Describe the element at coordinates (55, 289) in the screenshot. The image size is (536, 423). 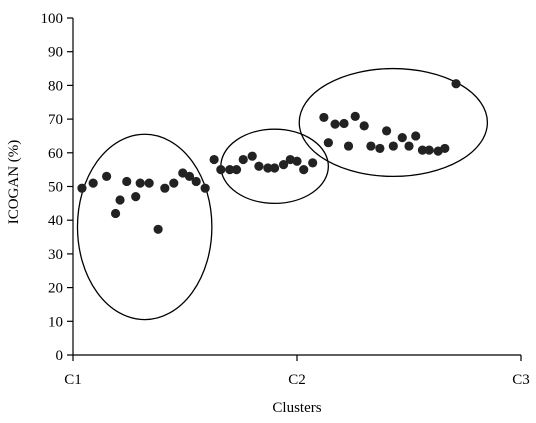
I see `y-tick-label: 20` at that location.